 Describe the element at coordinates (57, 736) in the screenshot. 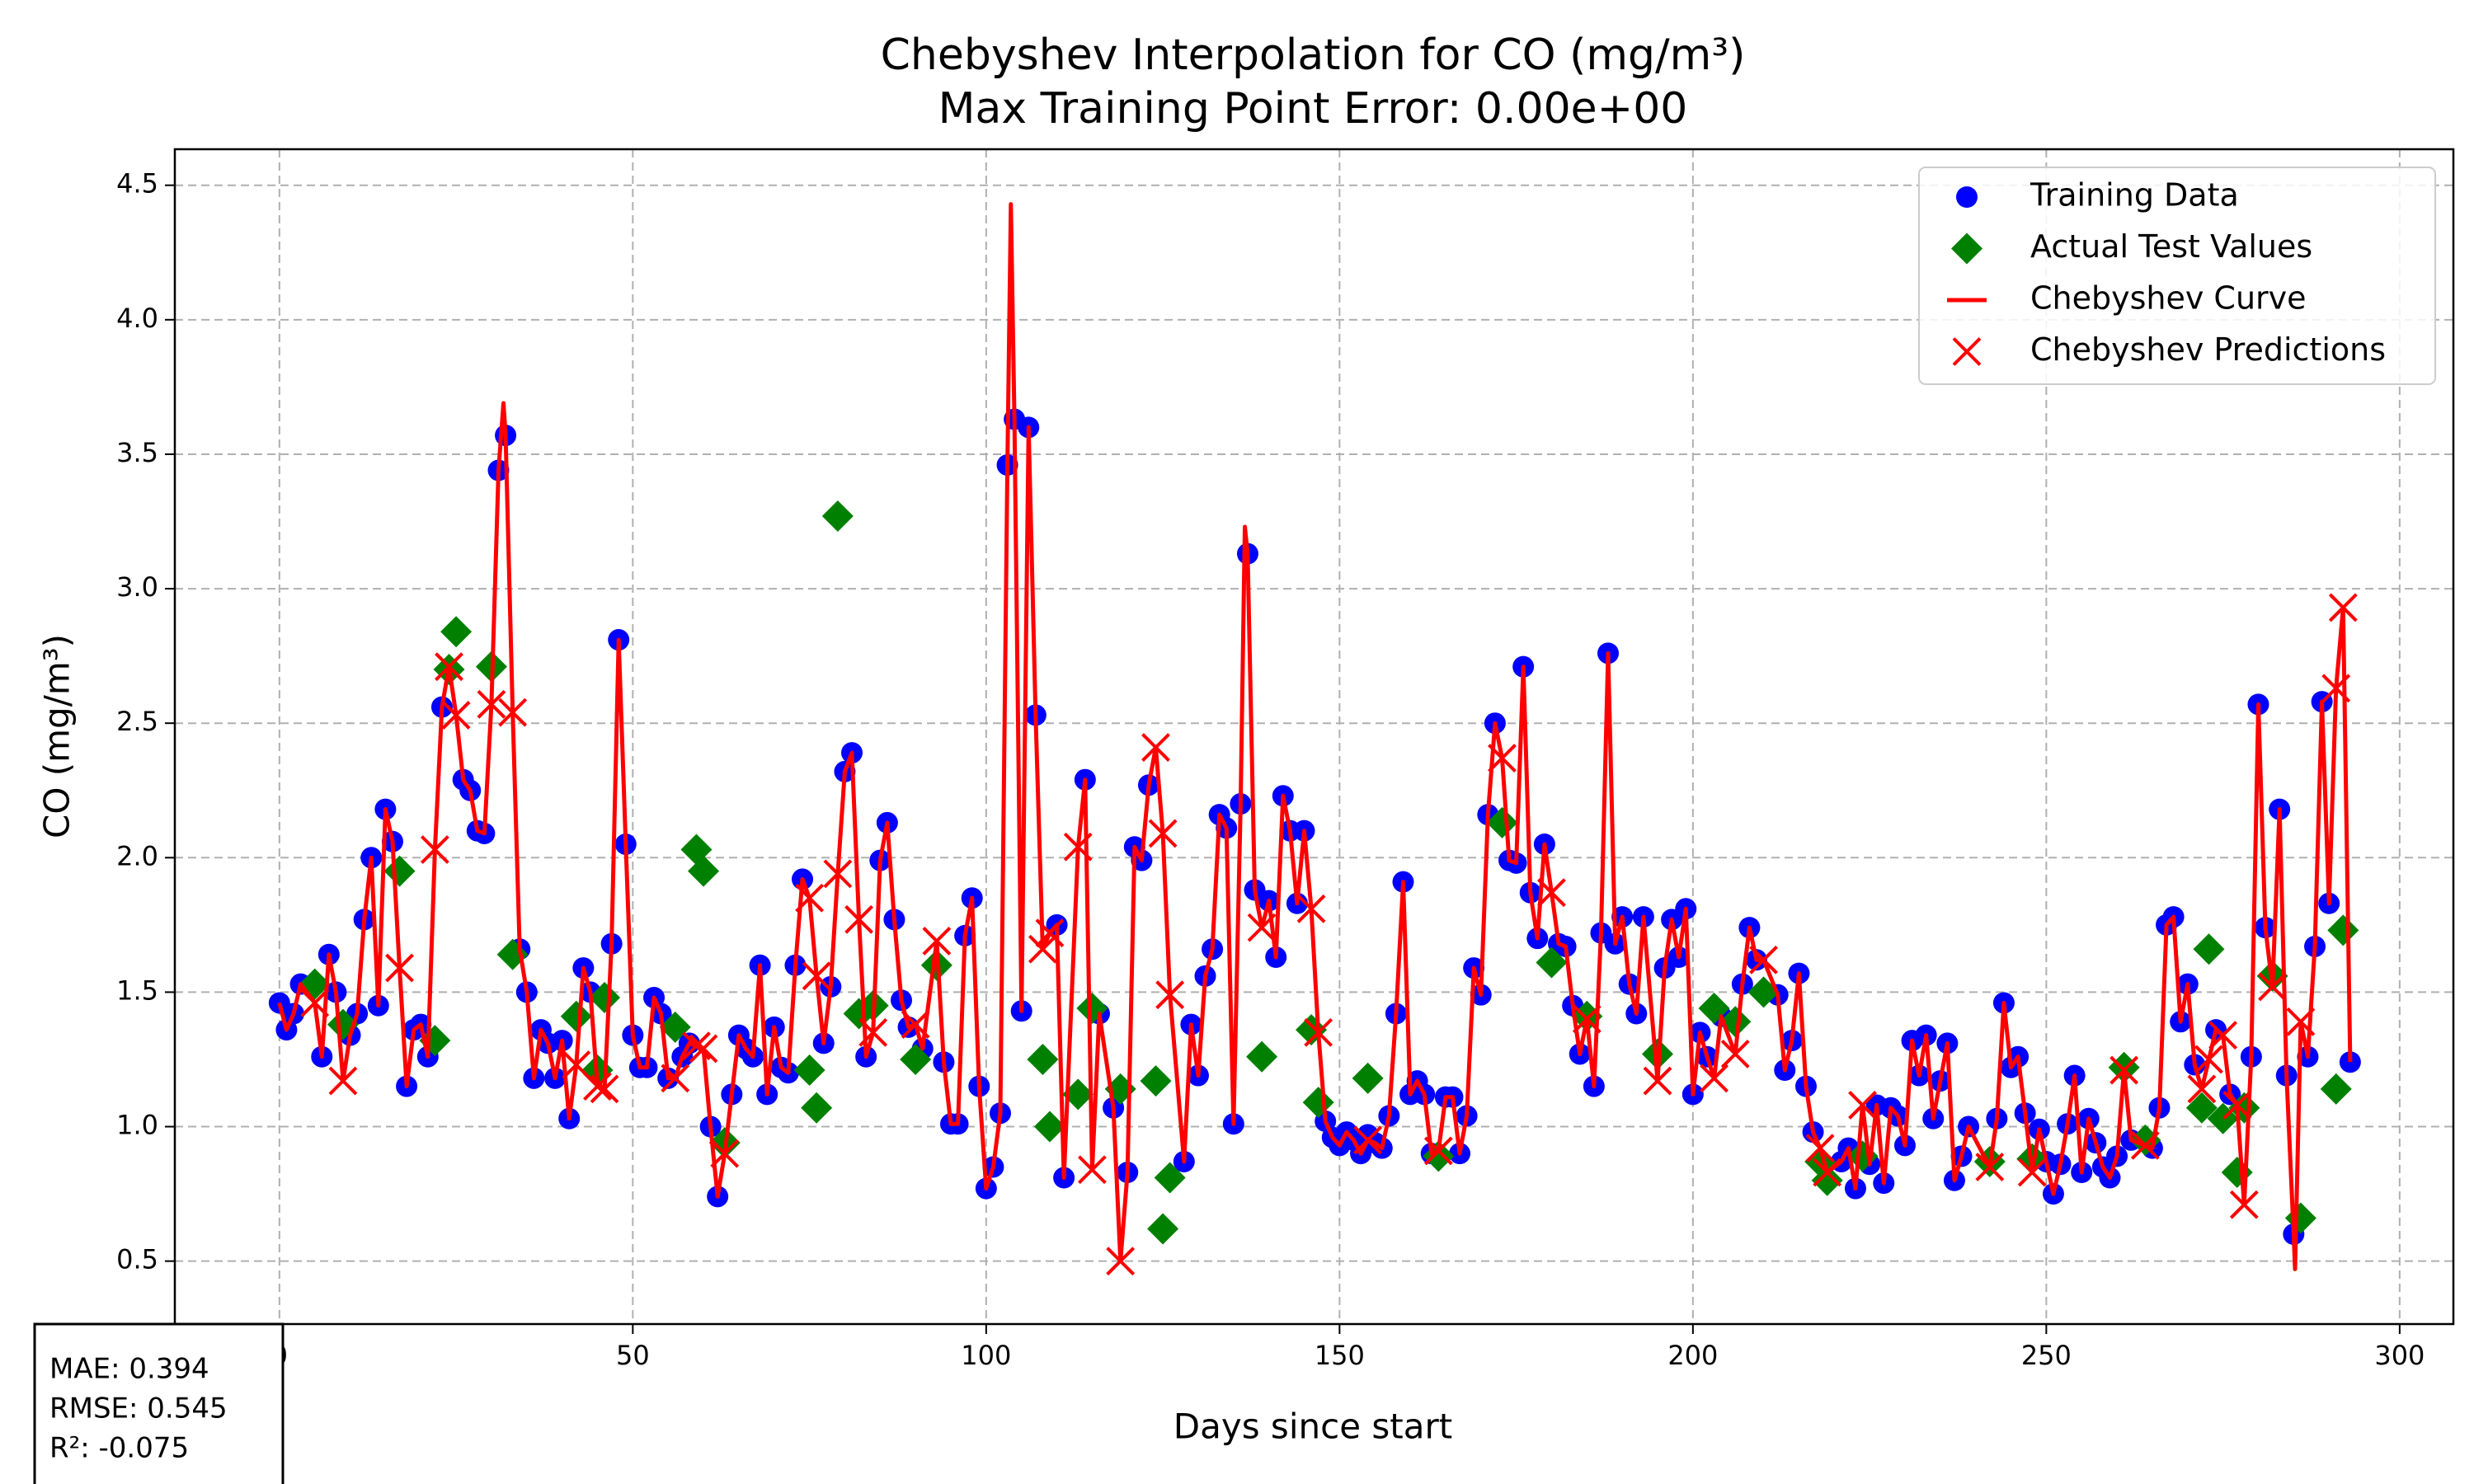

I see `y-axis-label: CO (mg/m³)` at that location.